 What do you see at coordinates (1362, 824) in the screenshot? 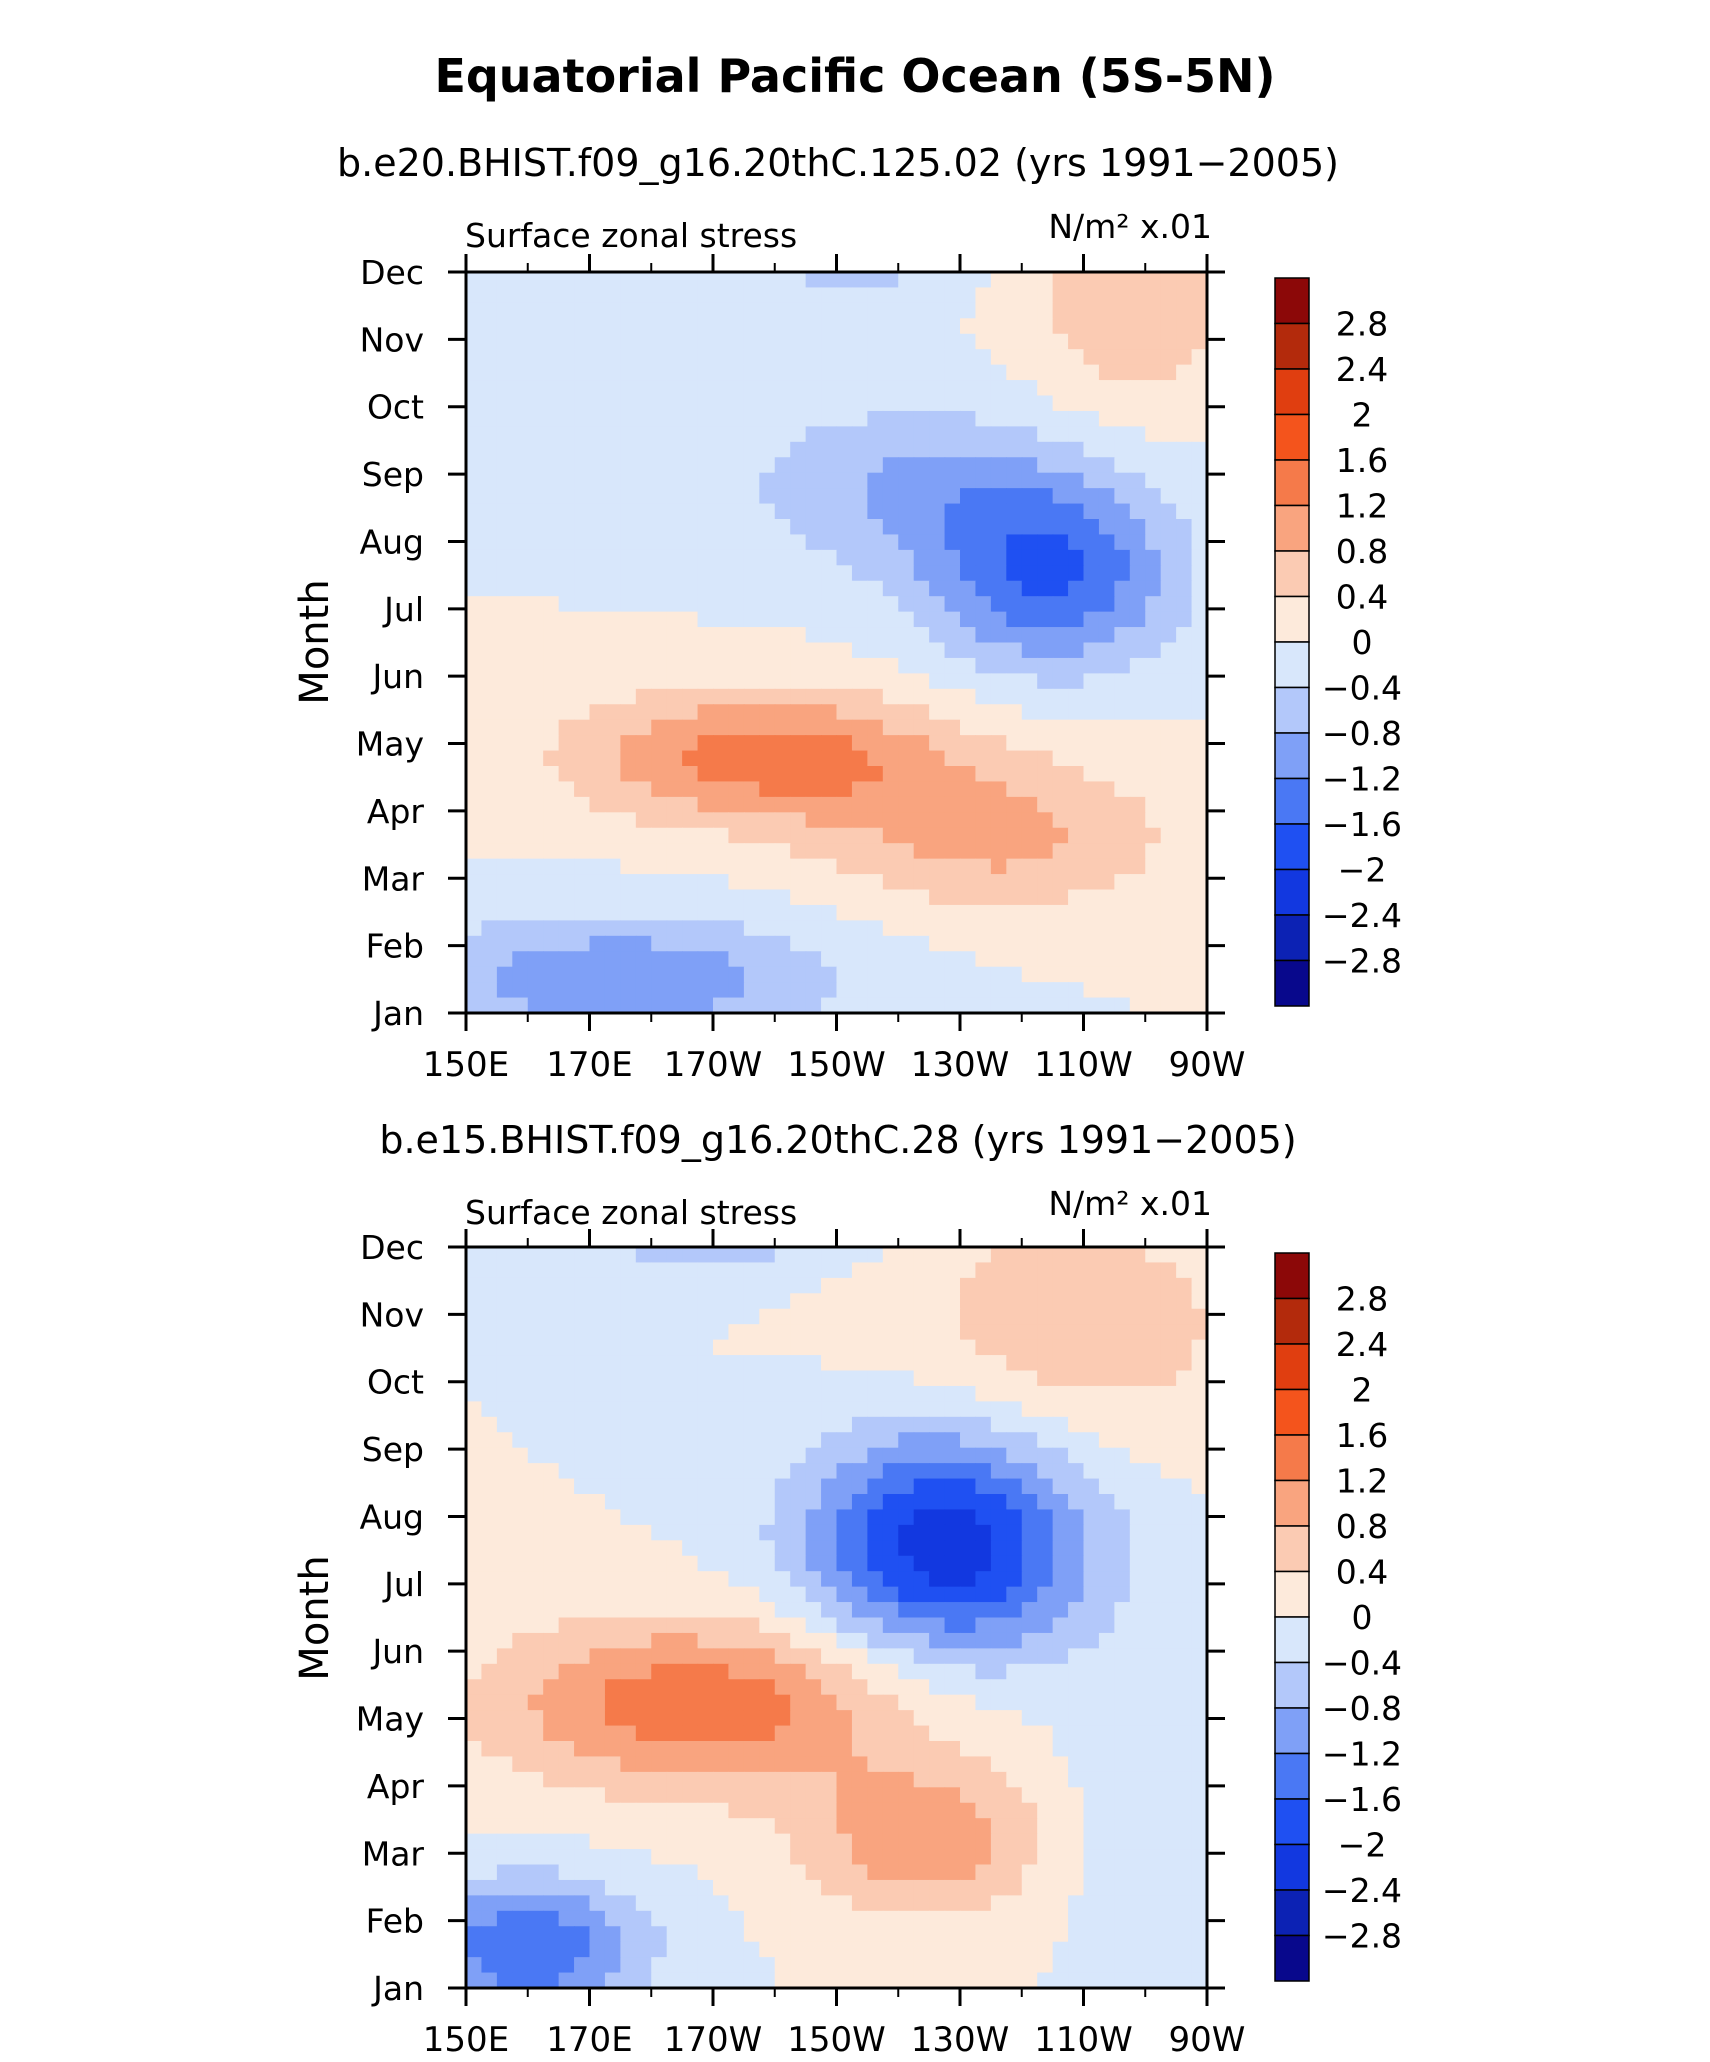
I see `colorbar-label: −1.6` at bounding box center [1362, 824].